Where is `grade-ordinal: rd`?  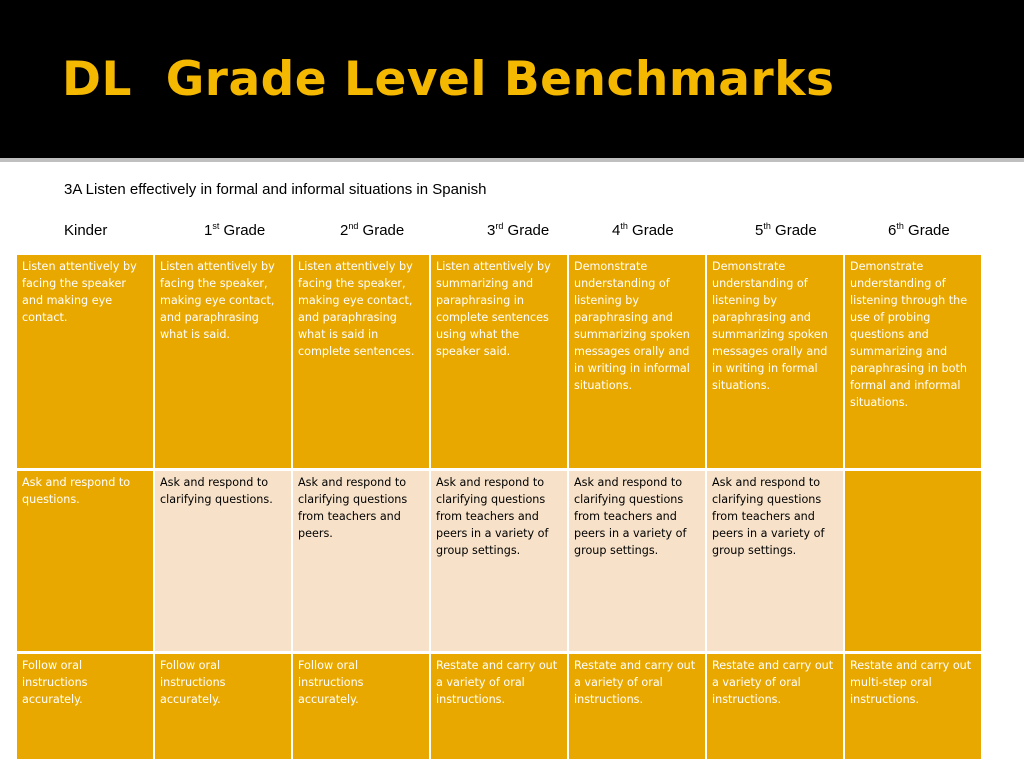
grade-ordinal: rd is located at coordinates (499, 226).